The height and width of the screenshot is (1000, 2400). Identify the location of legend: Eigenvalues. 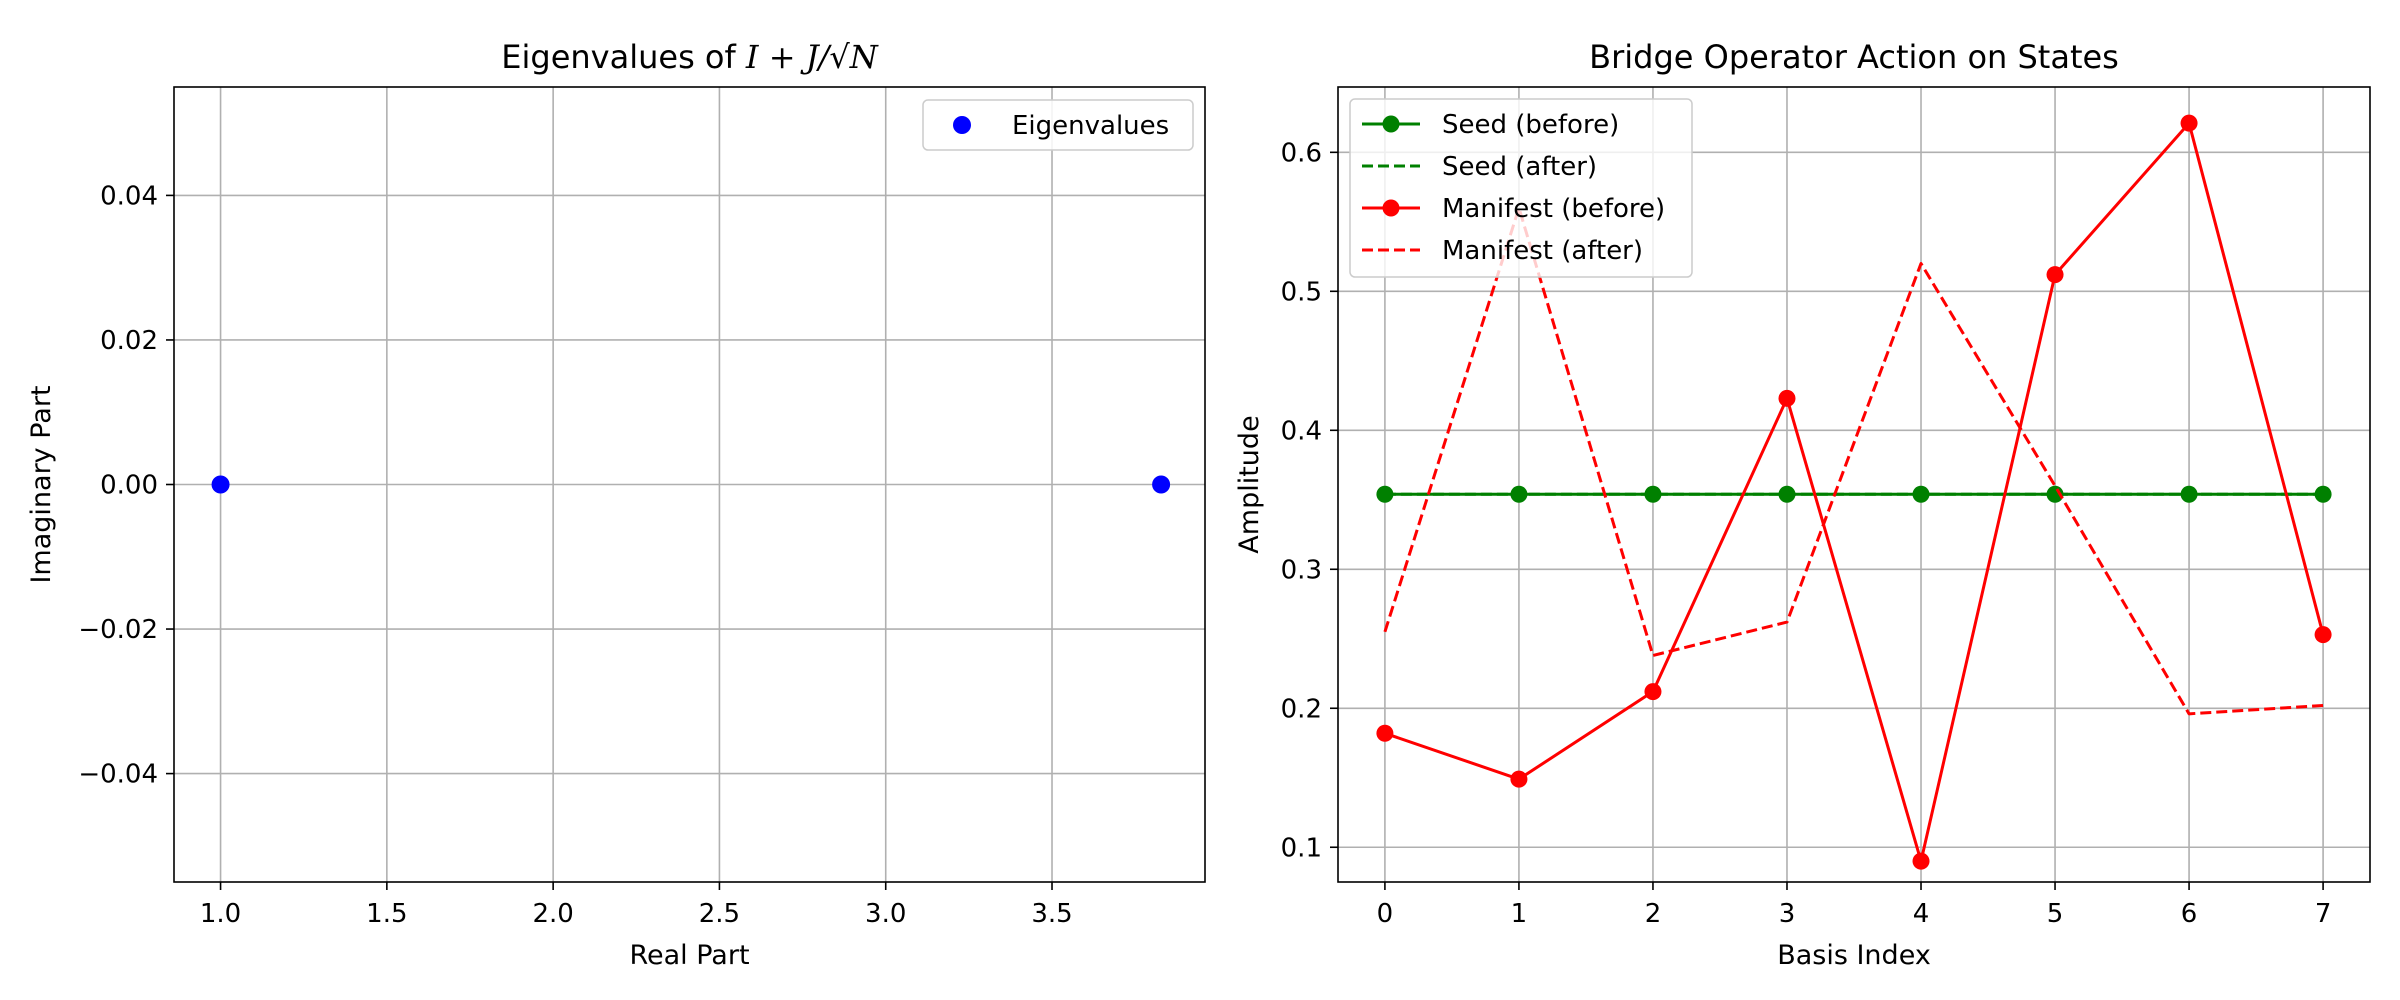
(1058, 125).